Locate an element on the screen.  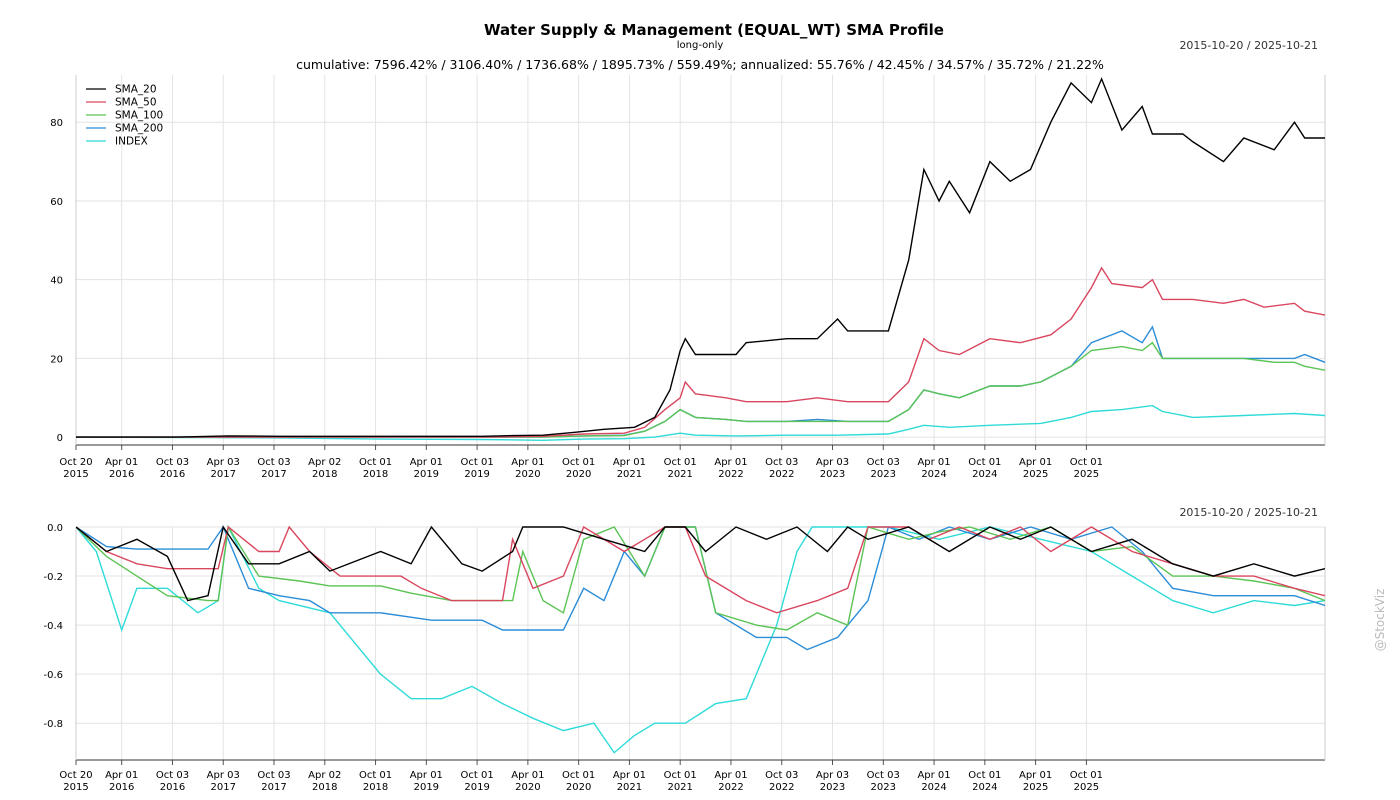
y-tick-label: 60 is located at coordinates (56, 202).